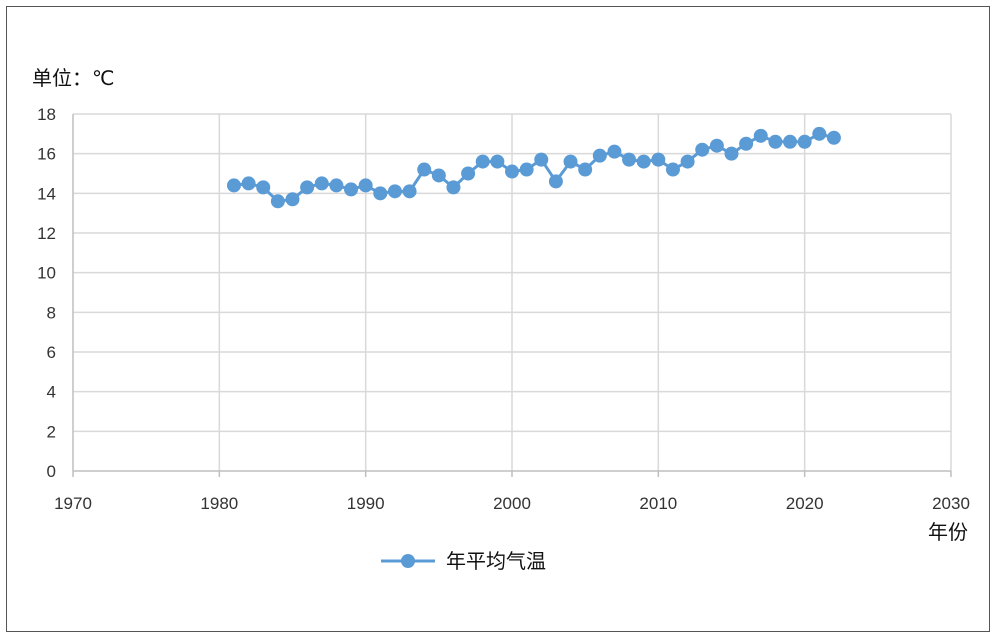  What do you see at coordinates (73, 503) in the screenshot?
I see `x-tick-label: 1970` at bounding box center [73, 503].